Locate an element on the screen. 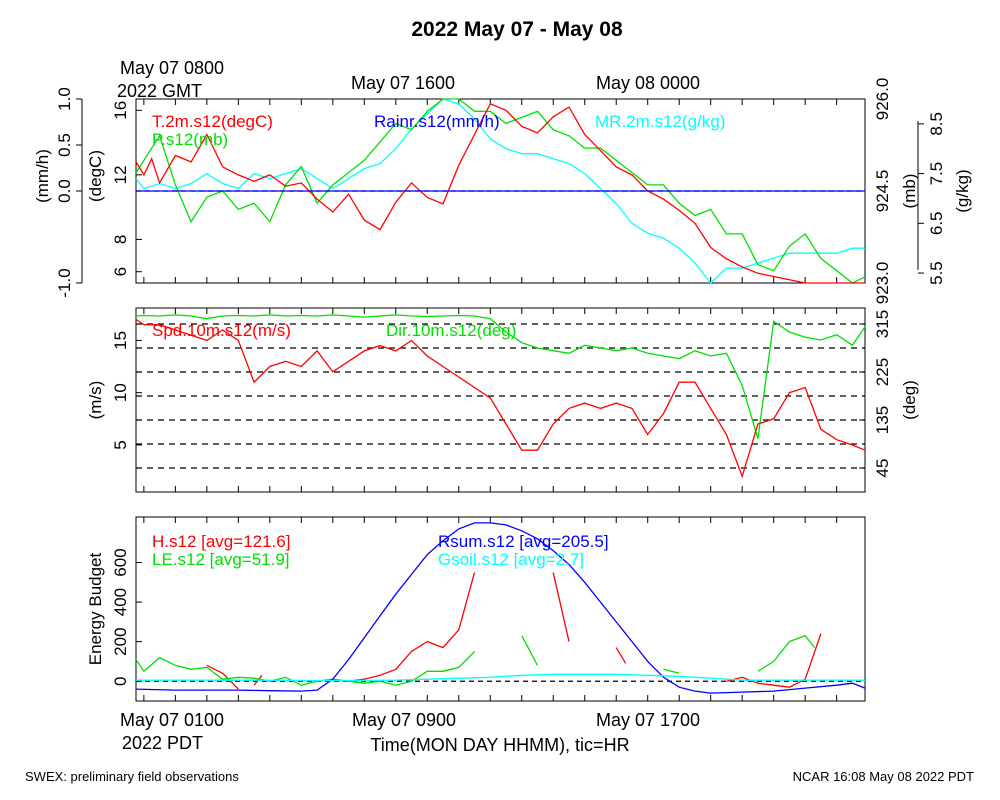 The image size is (1000, 800). ylabel-pres: (mb) is located at coordinates (909, 191).